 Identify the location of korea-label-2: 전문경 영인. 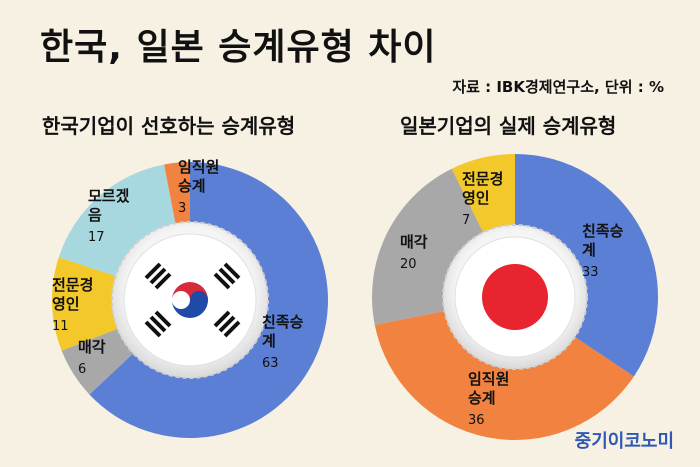
(72, 294).